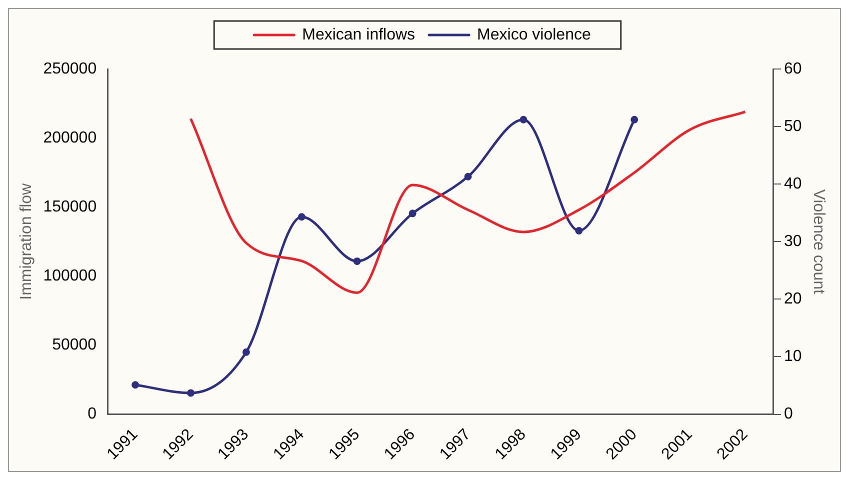 The height and width of the screenshot is (480, 849). I want to click on y-tick-label: 200000, so click(70, 137).